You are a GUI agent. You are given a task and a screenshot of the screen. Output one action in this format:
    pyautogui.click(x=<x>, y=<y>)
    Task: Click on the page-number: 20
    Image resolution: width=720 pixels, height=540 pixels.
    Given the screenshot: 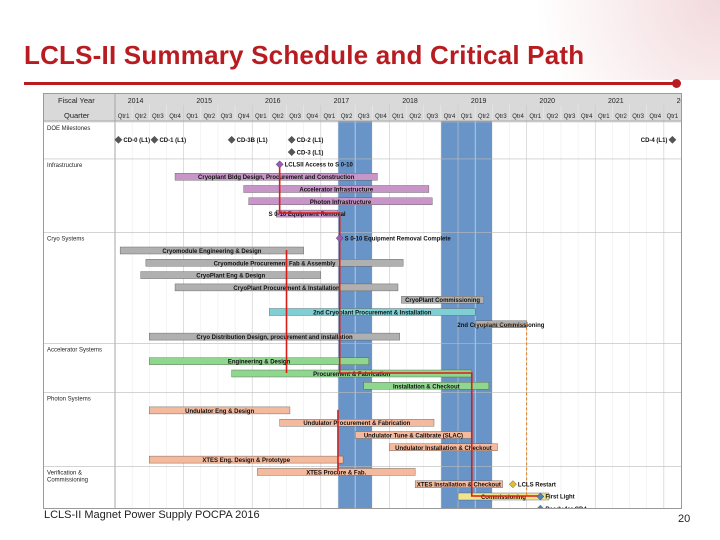 What is the action you would take?
    pyautogui.click(x=684, y=519)
    